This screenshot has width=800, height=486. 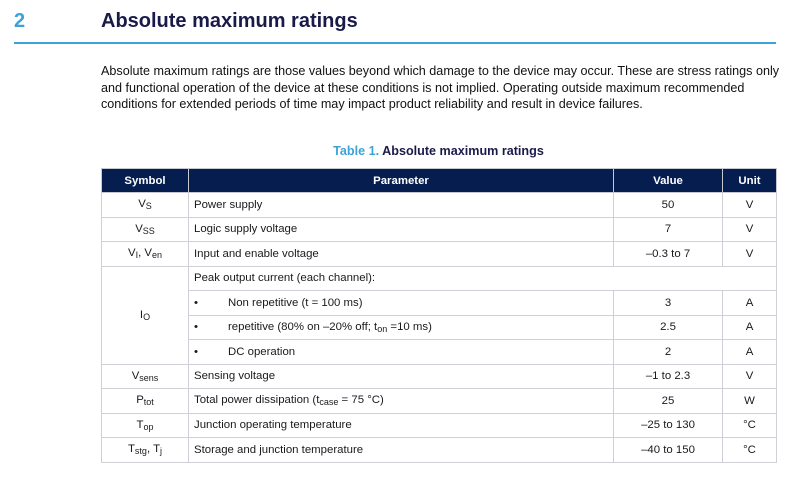 What do you see at coordinates (668, 303) in the screenshot?
I see `value-cell: 3` at bounding box center [668, 303].